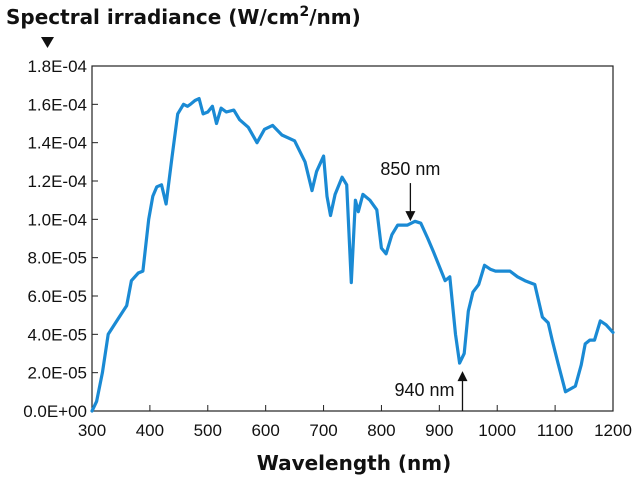 This screenshot has width=640, height=478. Describe the element at coordinates (57, 334) in the screenshot. I see `y-tick-label: 4.0E-05` at that location.